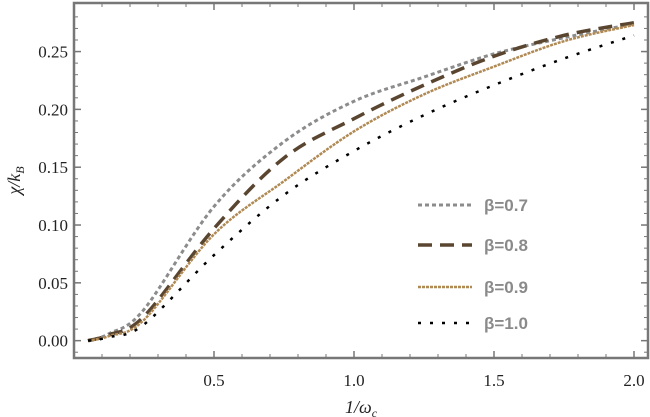 The height and width of the screenshot is (417, 650). I want to click on y-tick-label: 0.05, so click(53, 283).